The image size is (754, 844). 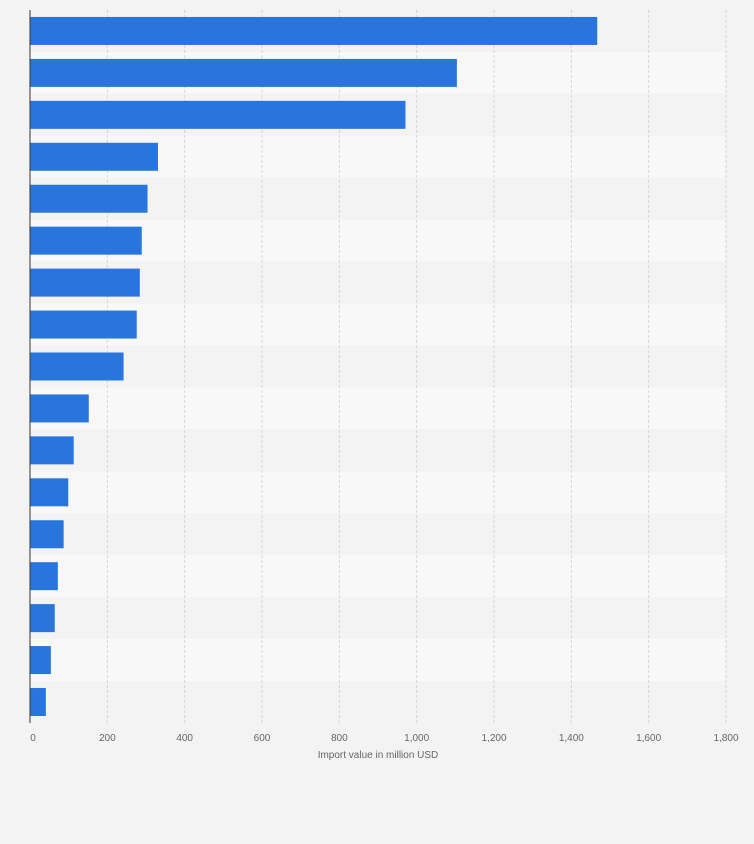 I want to click on x-tick-label: 1,200, so click(x=493, y=738).